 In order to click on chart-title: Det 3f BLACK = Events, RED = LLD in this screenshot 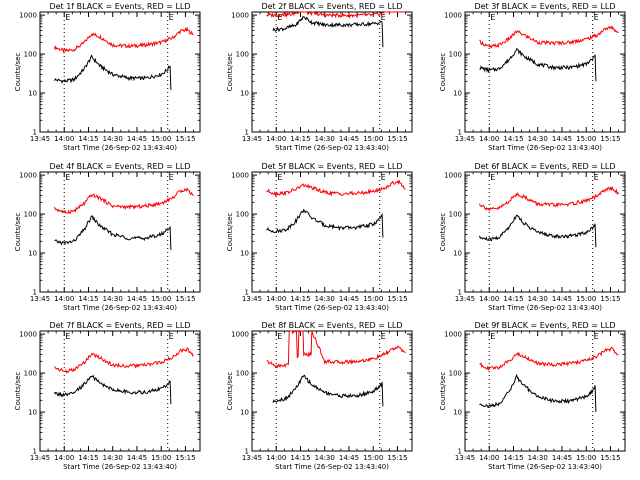, I will do `click(544, 6)`.